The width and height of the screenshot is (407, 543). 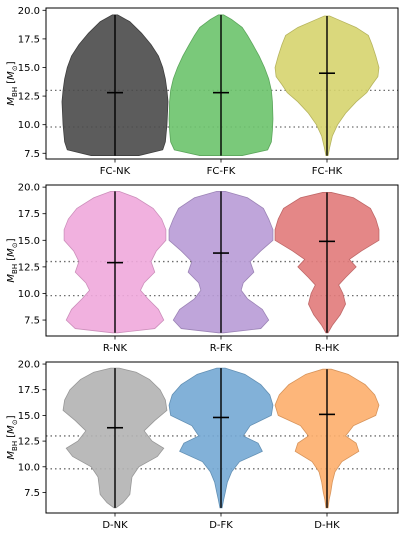 I want to click on violin-r-fk, so click(x=221, y=262).